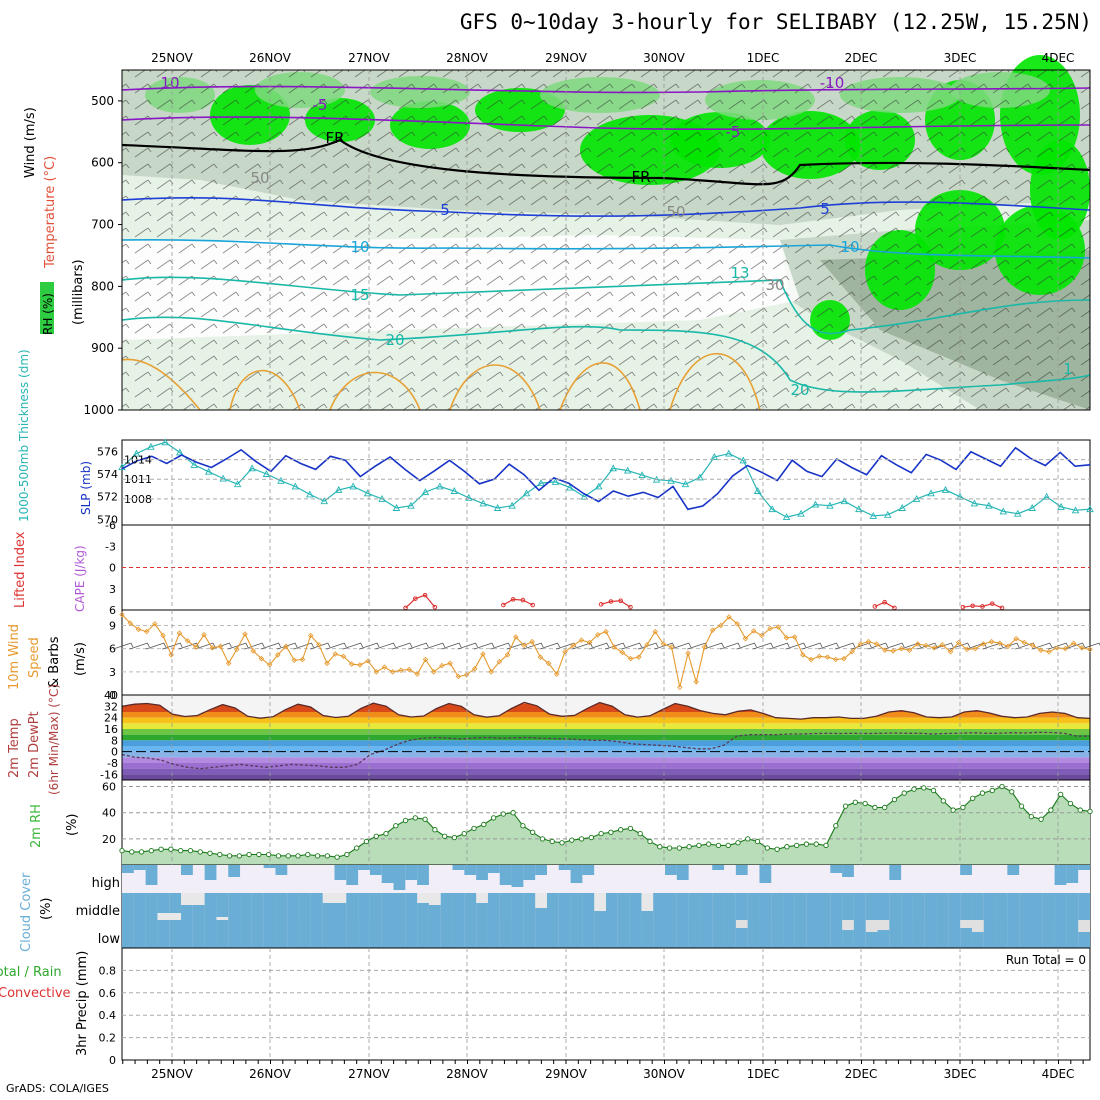  I want to click on run-total: Run Total = 0, so click(1046, 960).